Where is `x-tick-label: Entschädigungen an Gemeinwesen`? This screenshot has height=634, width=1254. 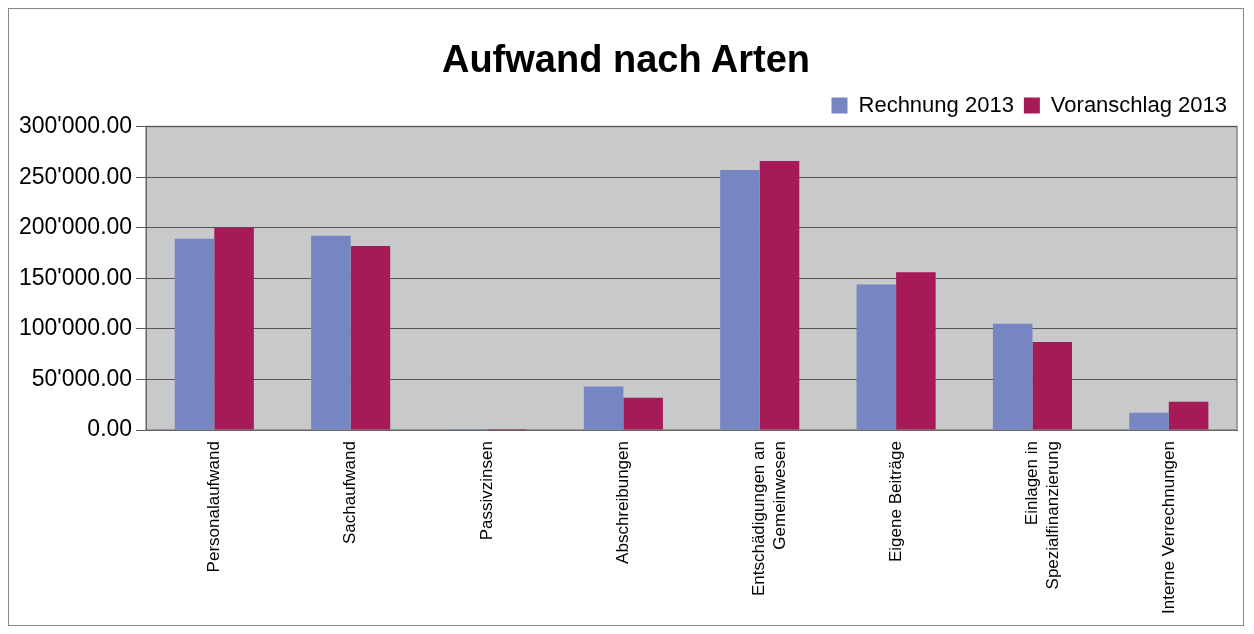
x-tick-label: Entschädigungen an Gemeinwesen is located at coordinates (769, 519).